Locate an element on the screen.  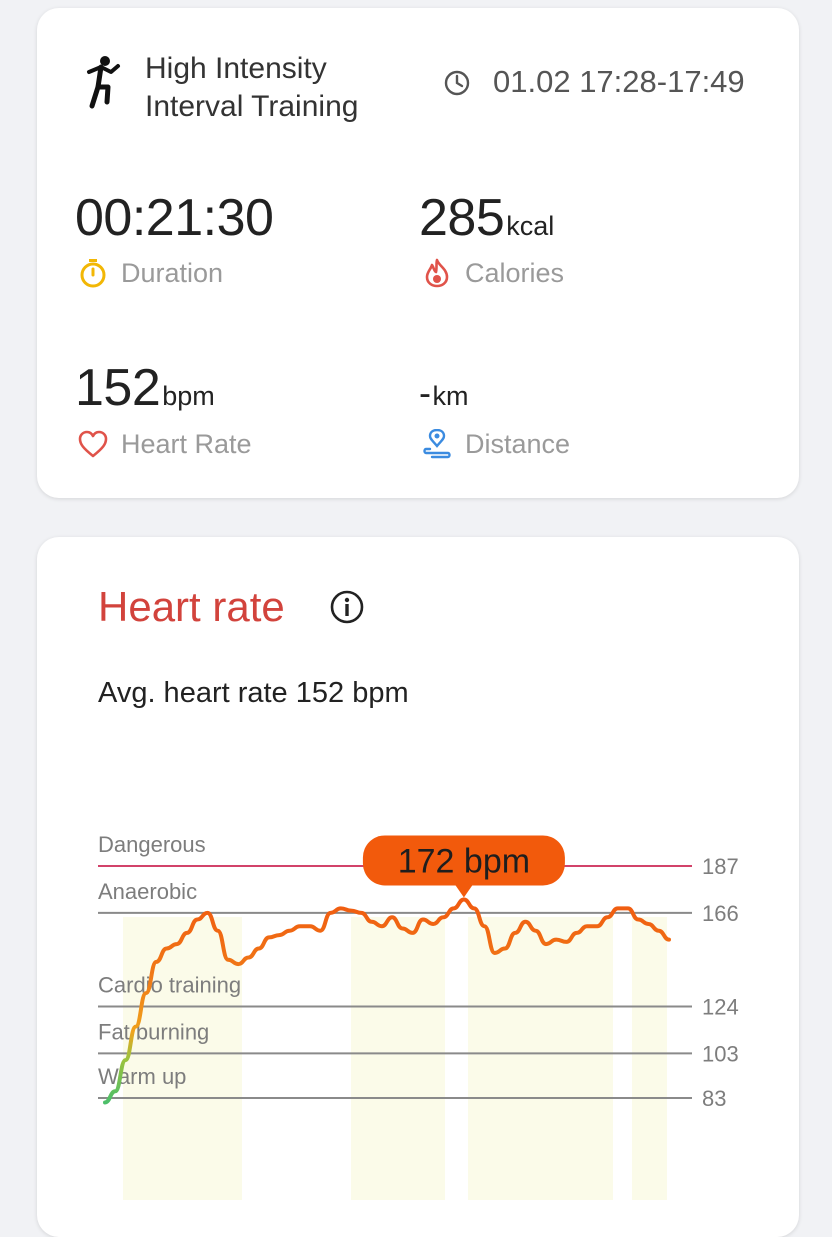
zone-label-cardio-training: Cardio training is located at coordinates (169, 985).